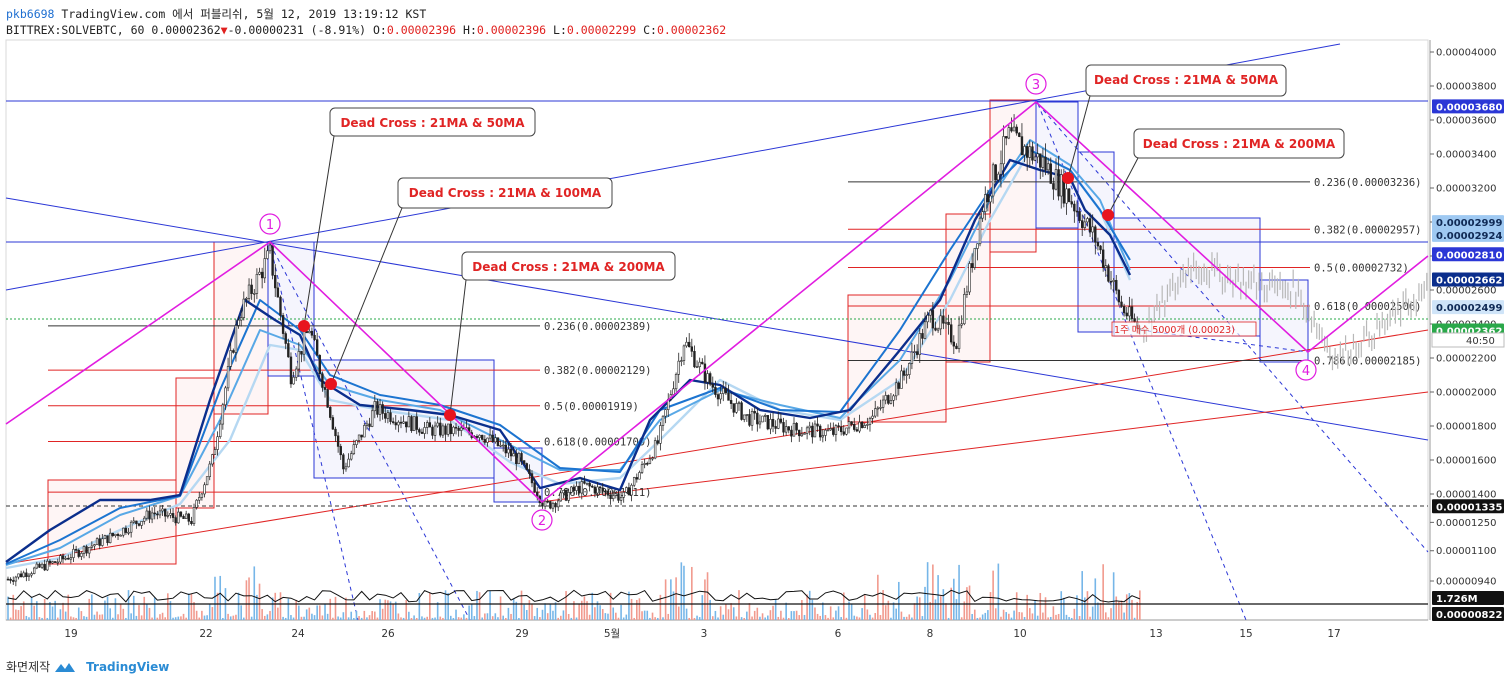 The width and height of the screenshot is (1508, 684). What do you see at coordinates (1367, 230) in the screenshot?
I see `fib-level-label: 0.382(0.00002957)` at bounding box center [1367, 230].